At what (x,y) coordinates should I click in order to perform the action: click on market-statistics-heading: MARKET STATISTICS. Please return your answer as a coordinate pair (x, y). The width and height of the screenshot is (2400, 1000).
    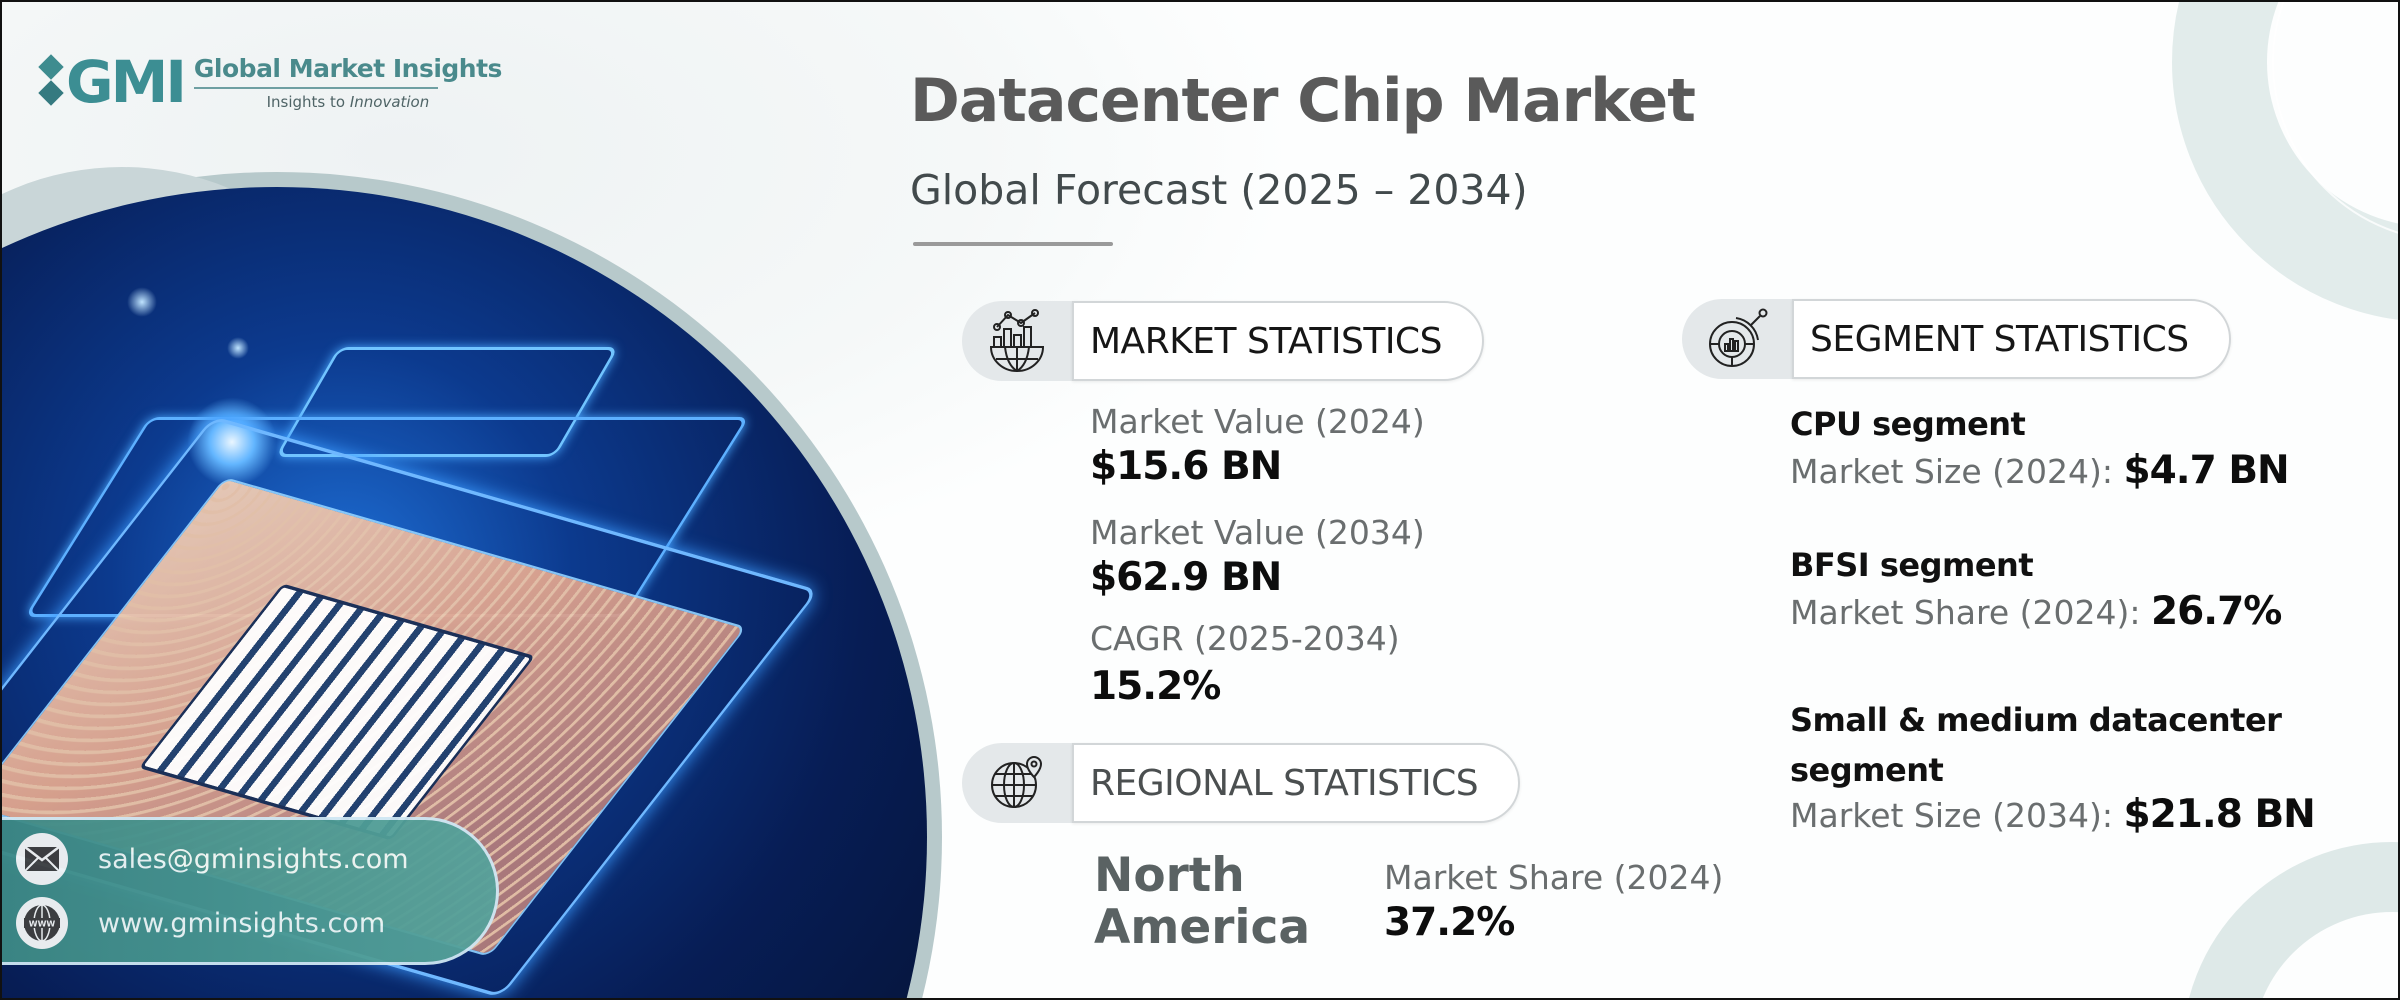
    Looking at the image, I should click on (1278, 341).